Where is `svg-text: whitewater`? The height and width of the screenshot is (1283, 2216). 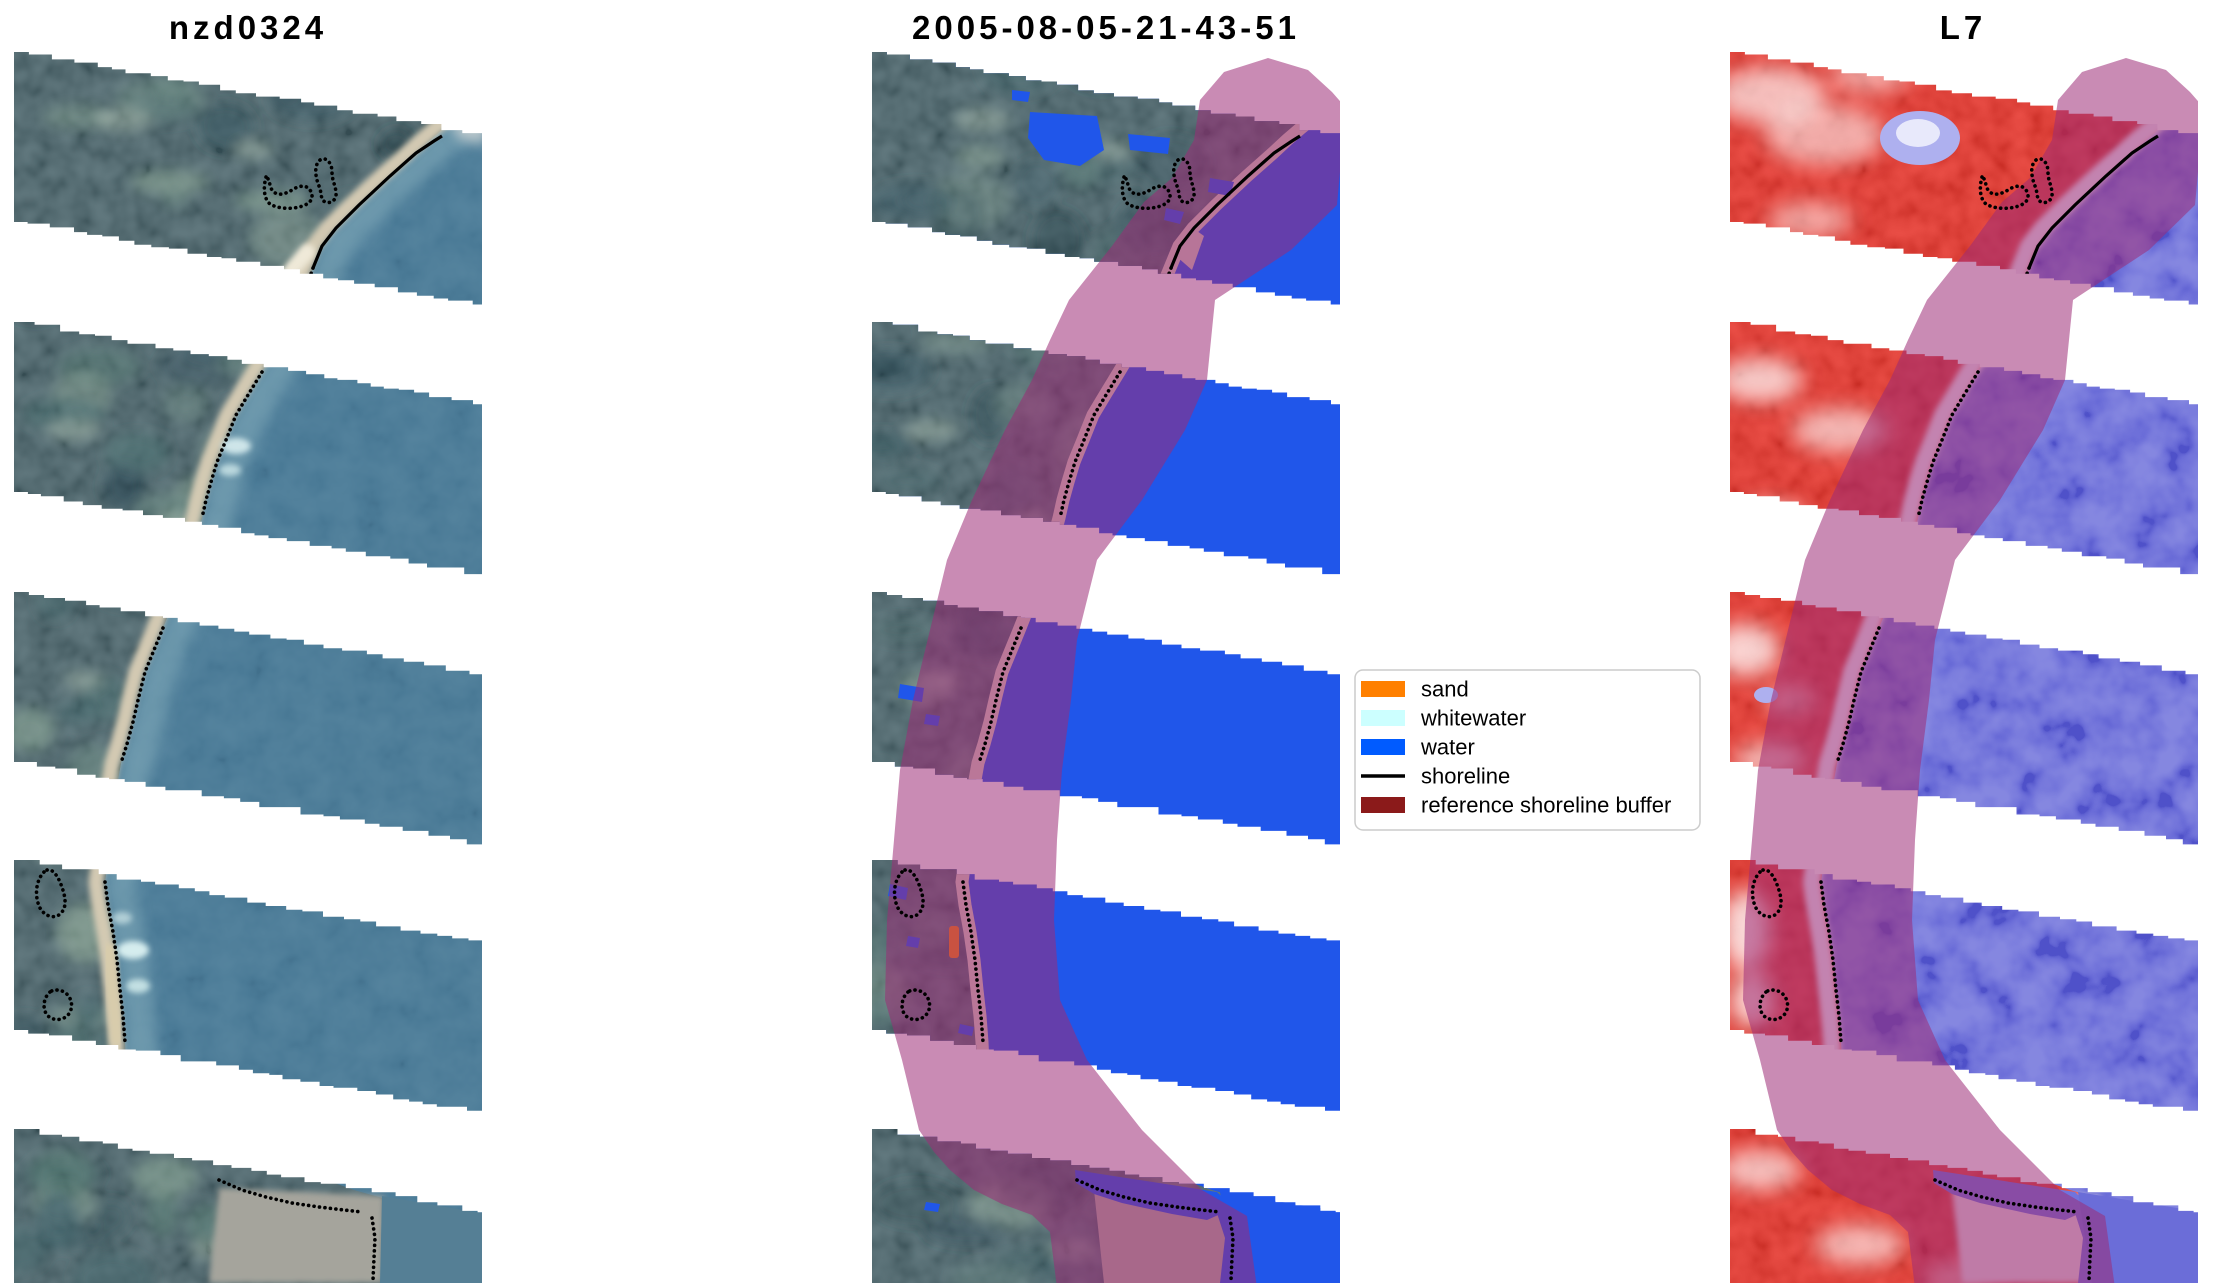
svg-text: whitewater is located at coordinates (1473, 718).